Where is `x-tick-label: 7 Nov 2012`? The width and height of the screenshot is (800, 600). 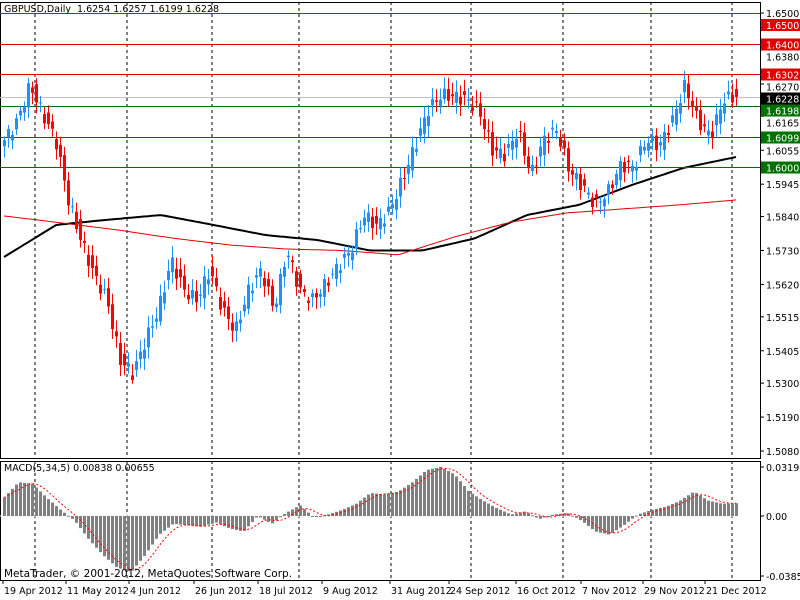 x-tick-label: 7 Nov 2012 is located at coordinates (609, 591).